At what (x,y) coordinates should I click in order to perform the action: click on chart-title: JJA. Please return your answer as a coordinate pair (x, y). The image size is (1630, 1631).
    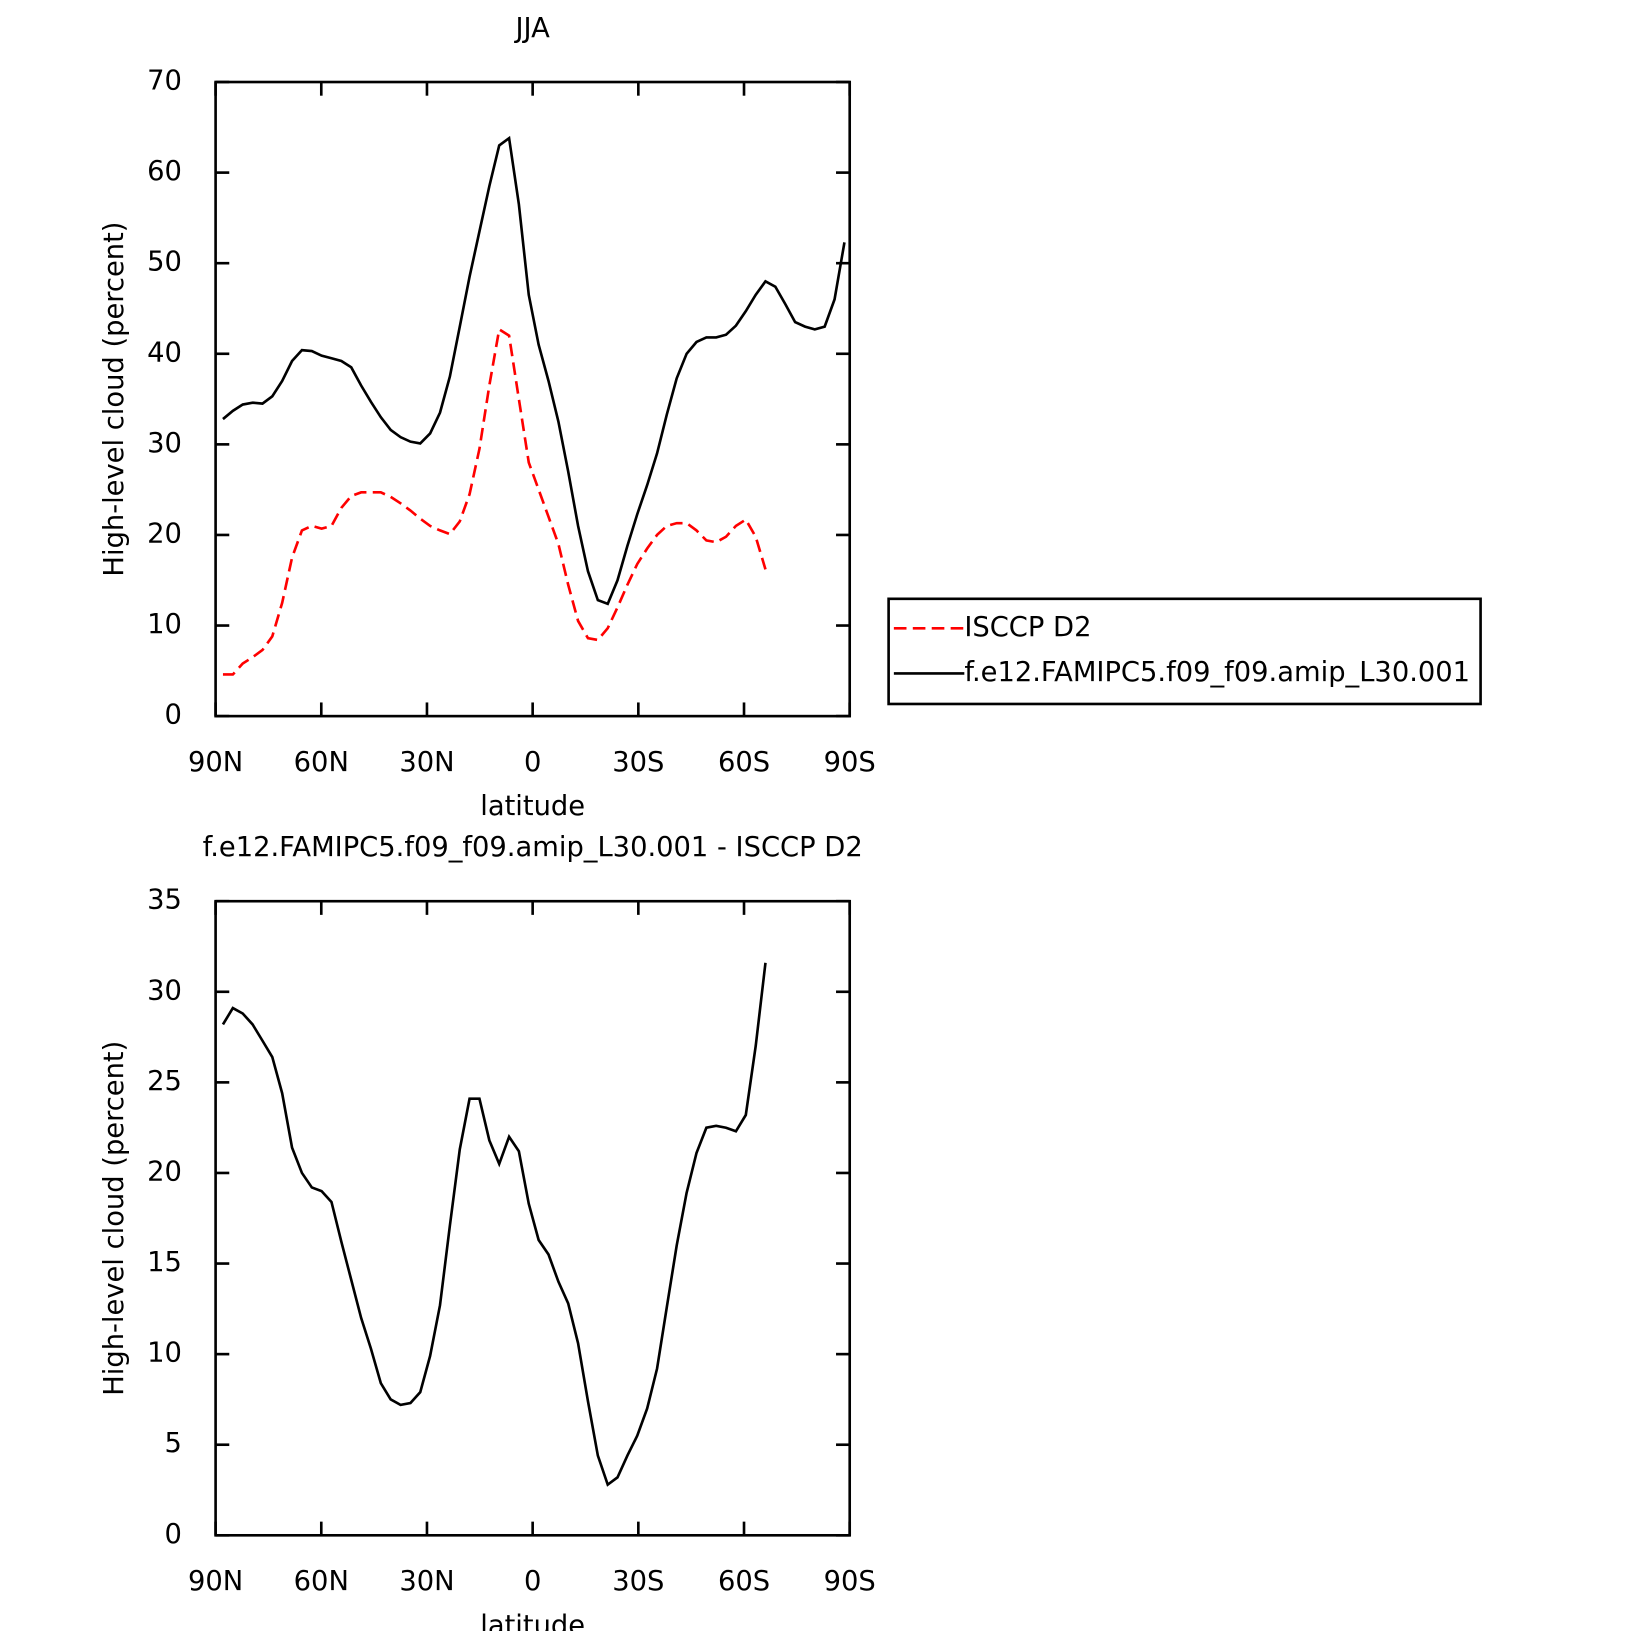
    Looking at the image, I should click on (531, 28).